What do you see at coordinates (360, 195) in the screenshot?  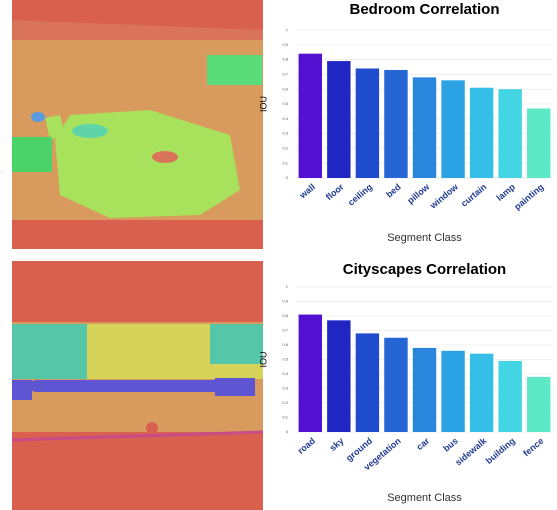 I see `x-tick-label: ceiling` at bounding box center [360, 195].